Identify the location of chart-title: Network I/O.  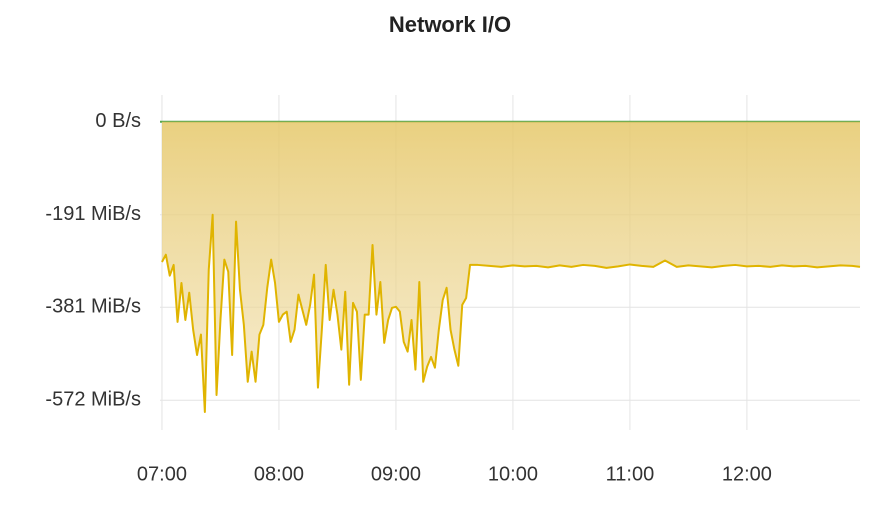
(450, 24).